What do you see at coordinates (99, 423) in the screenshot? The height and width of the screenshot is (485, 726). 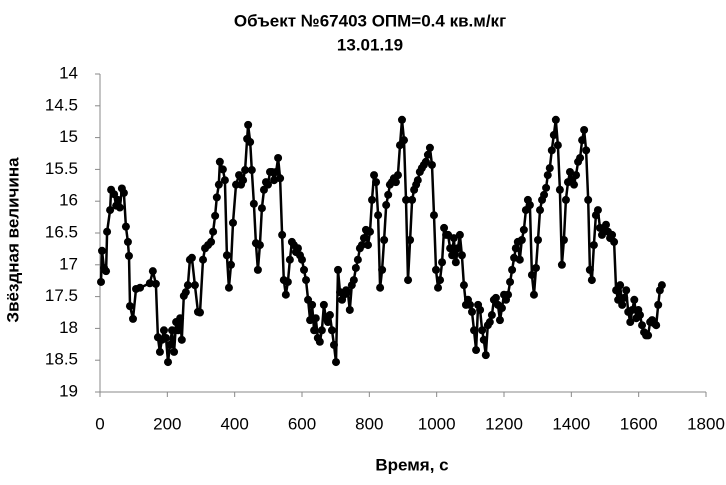 I see `x-tick-label: 0` at bounding box center [99, 423].